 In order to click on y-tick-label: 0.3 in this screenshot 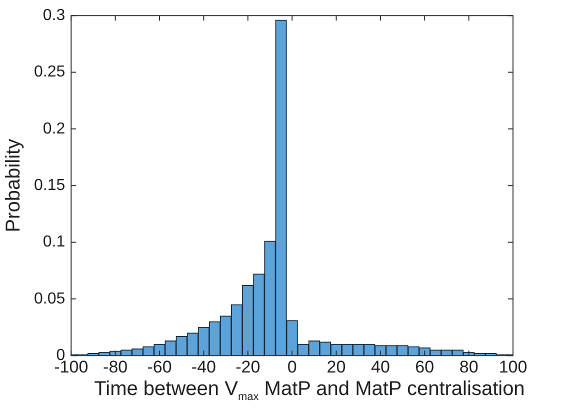, I will do `click(54, 15)`.